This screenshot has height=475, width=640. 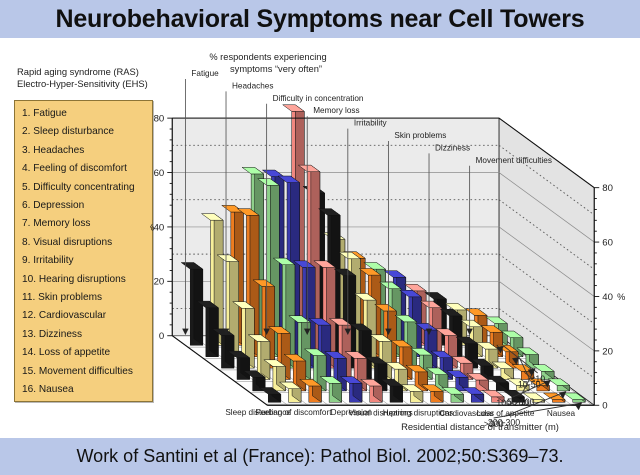 What do you see at coordinates (381, 412) in the screenshot?
I see `category-label-bottom: Visual disruptions` at bounding box center [381, 412].